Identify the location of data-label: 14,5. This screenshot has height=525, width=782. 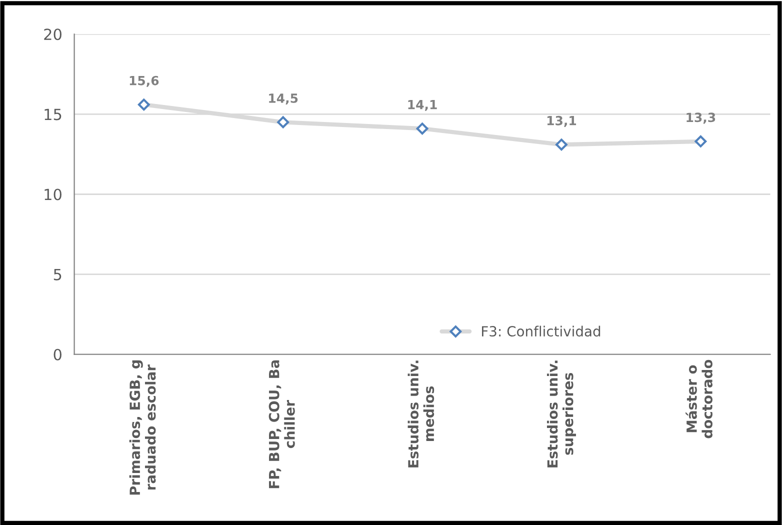
(283, 99).